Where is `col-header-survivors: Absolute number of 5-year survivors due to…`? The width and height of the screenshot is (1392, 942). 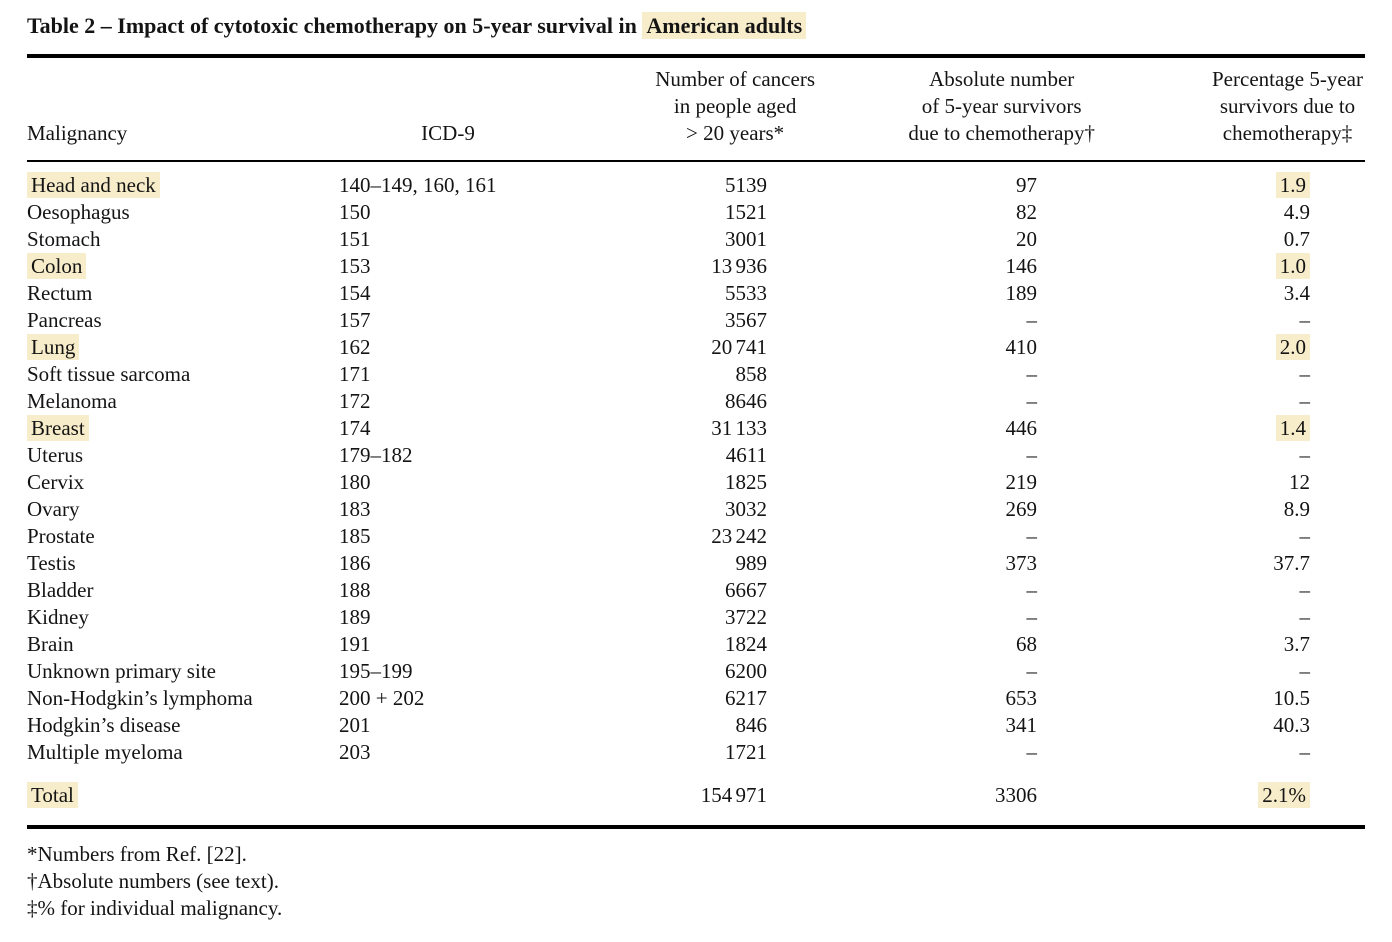
col-header-survivors: Absolute number of 5-year survivors due to… is located at coordinates (972, 110).